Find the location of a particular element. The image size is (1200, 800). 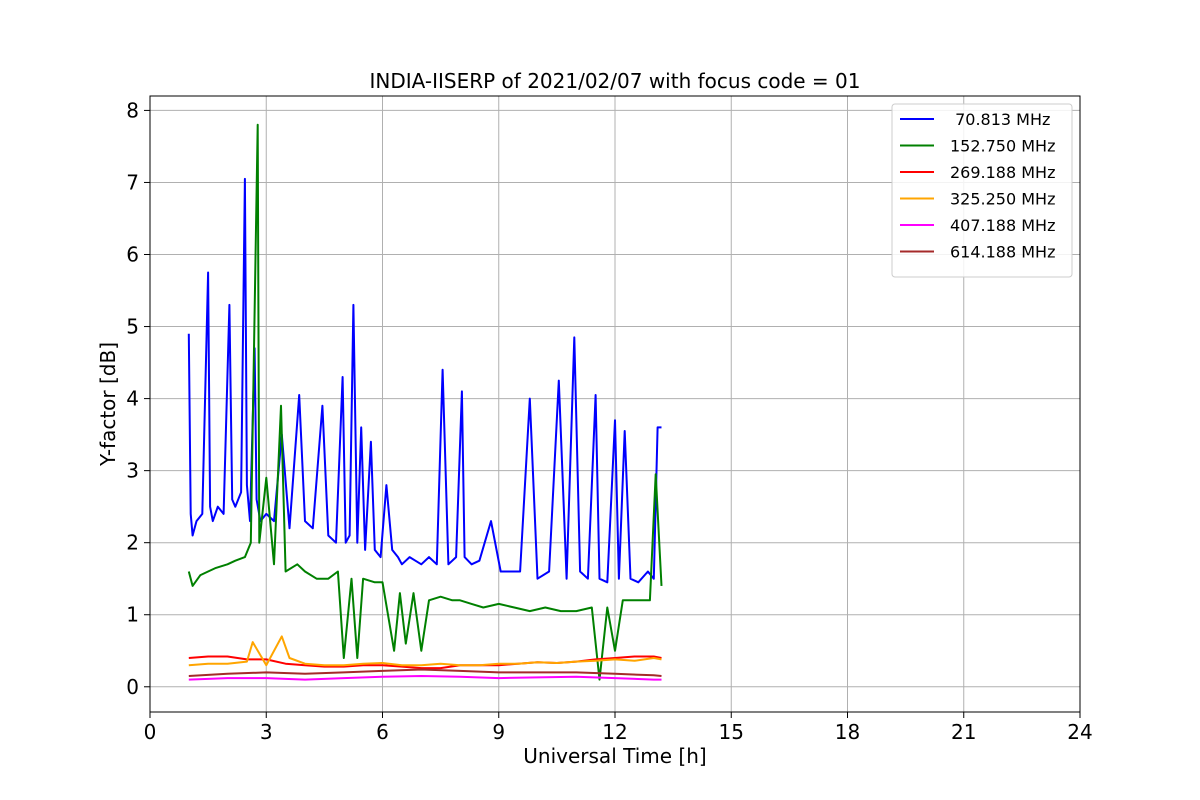

y-axis-label: Y-factor [dB] is located at coordinates (108, 404).